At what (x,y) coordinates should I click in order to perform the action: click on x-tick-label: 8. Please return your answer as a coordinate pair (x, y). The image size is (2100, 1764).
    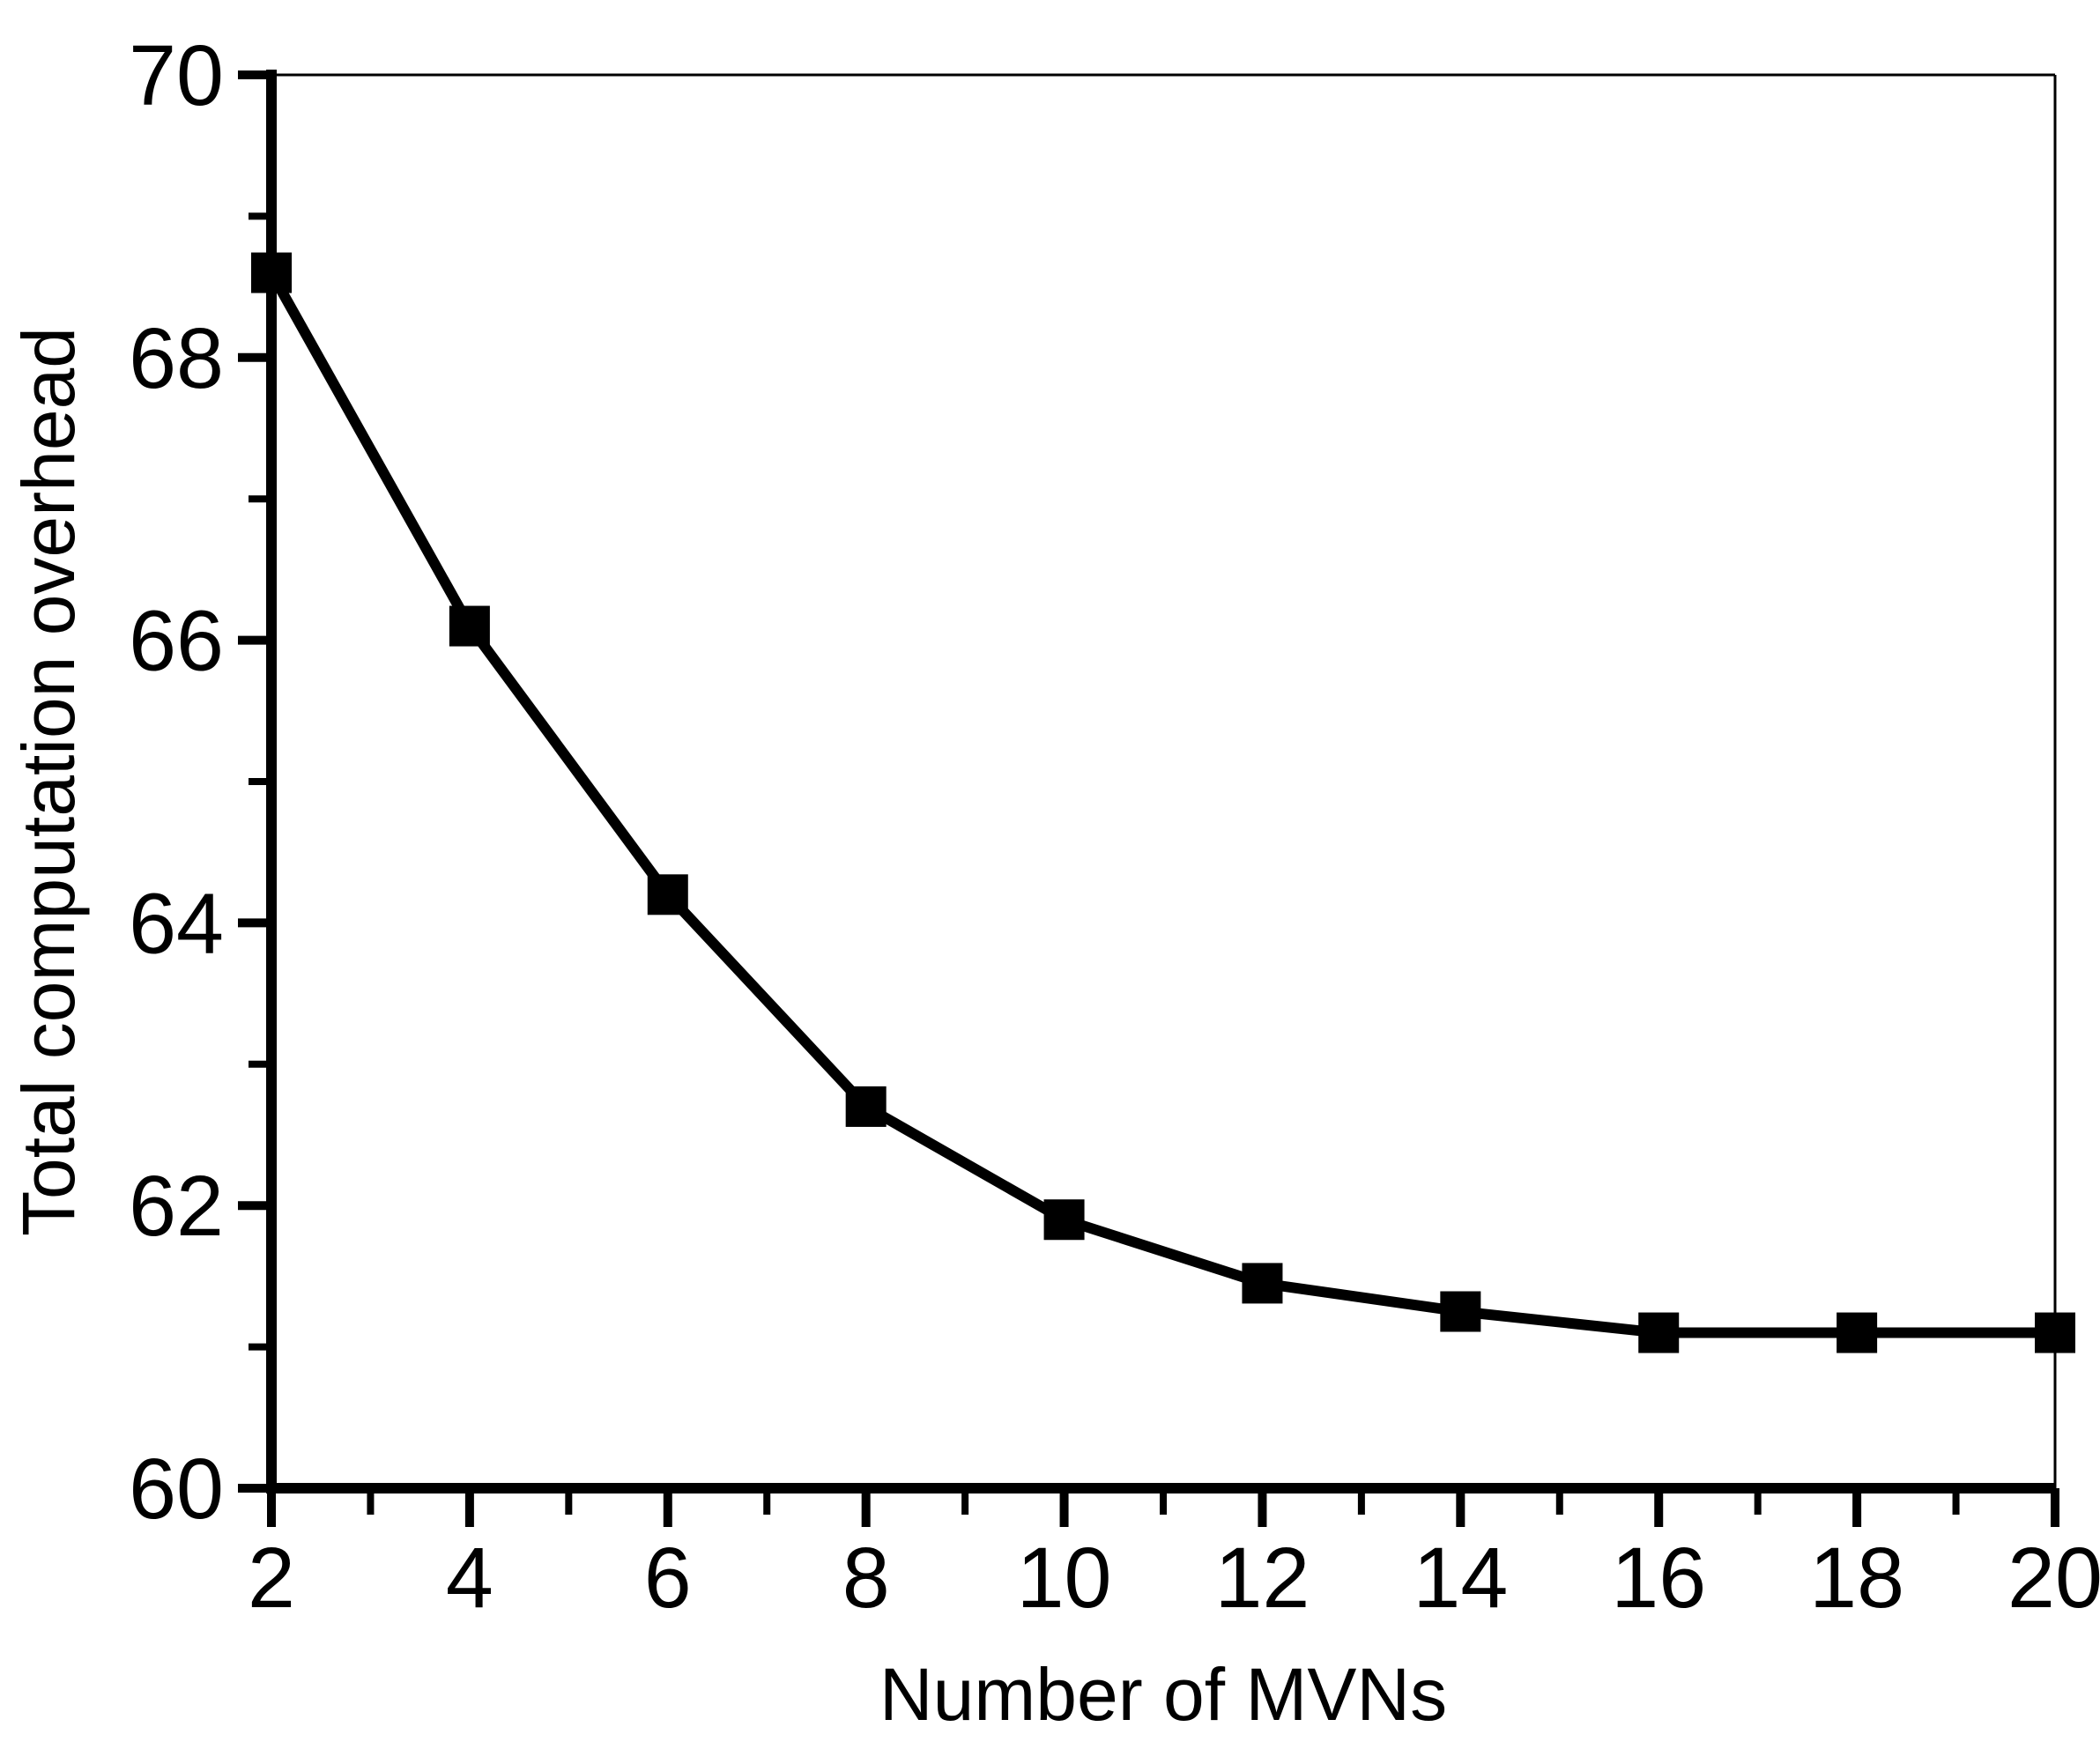
    Looking at the image, I should click on (866, 1578).